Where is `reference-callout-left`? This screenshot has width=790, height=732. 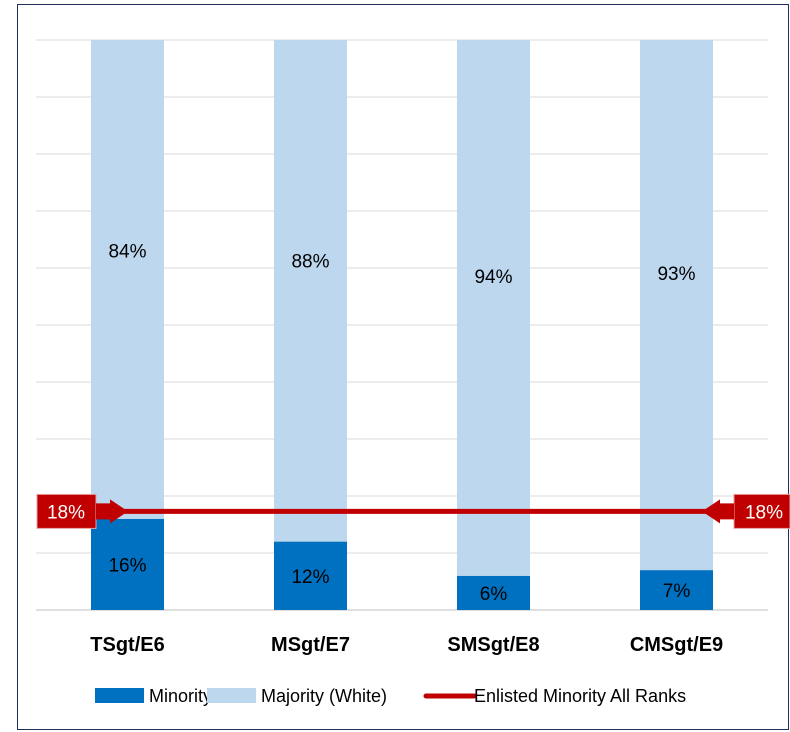
reference-callout-left is located at coordinates (66, 511).